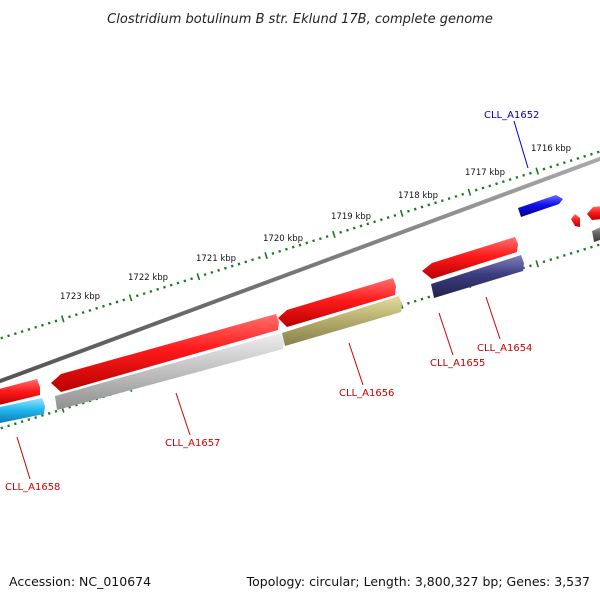 This screenshot has height=600, width=600. What do you see at coordinates (511, 115) in the screenshot?
I see `gene-label-cll-a1652: CLL_A1652` at bounding box center [511, 115].